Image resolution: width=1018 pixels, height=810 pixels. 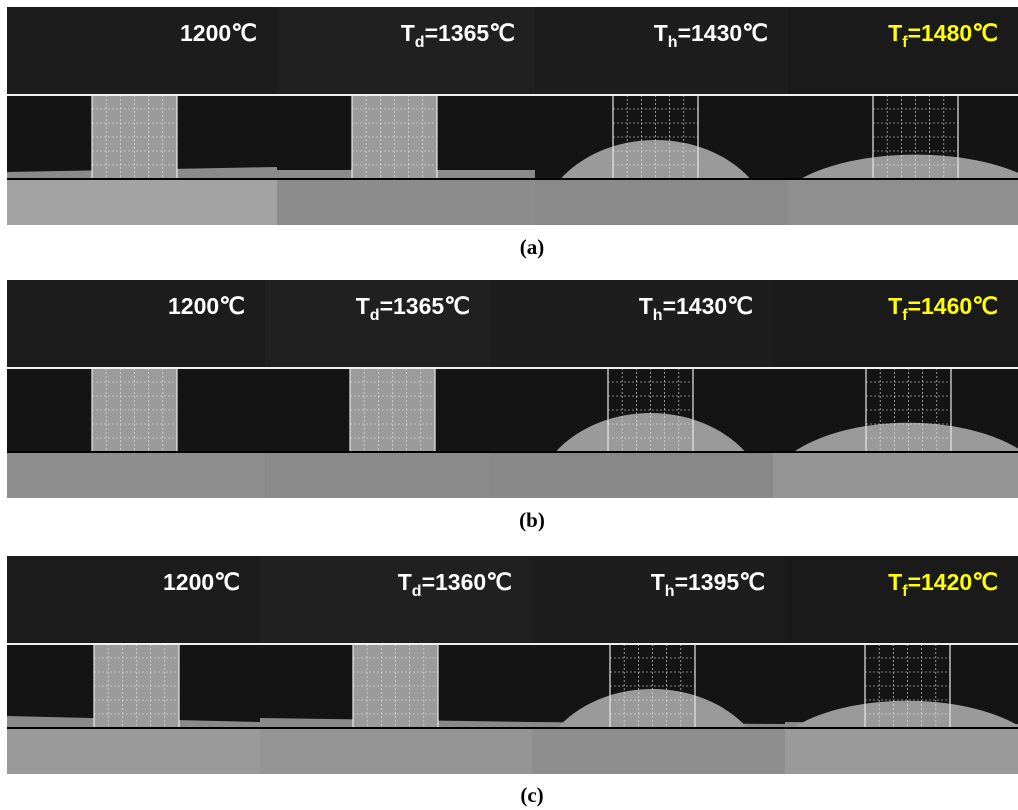 What do you see at coordinates (953, 33) in the screenshot?
I see `temperature: =1480℃` at bounding box center [953, 33].